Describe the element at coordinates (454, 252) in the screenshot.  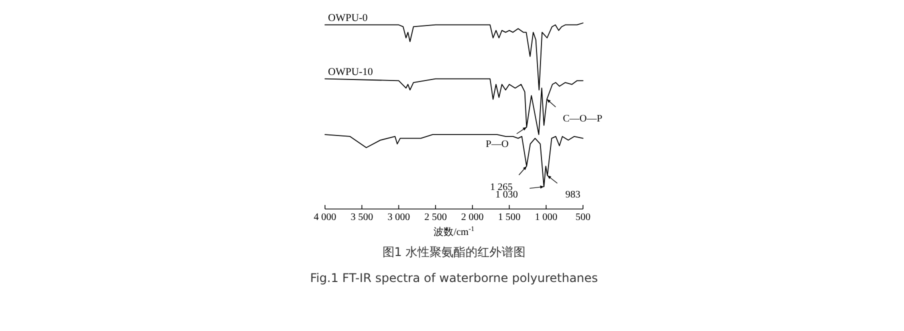
I see `text: 图1 水性聚氨酯的红外谱图` at that location.